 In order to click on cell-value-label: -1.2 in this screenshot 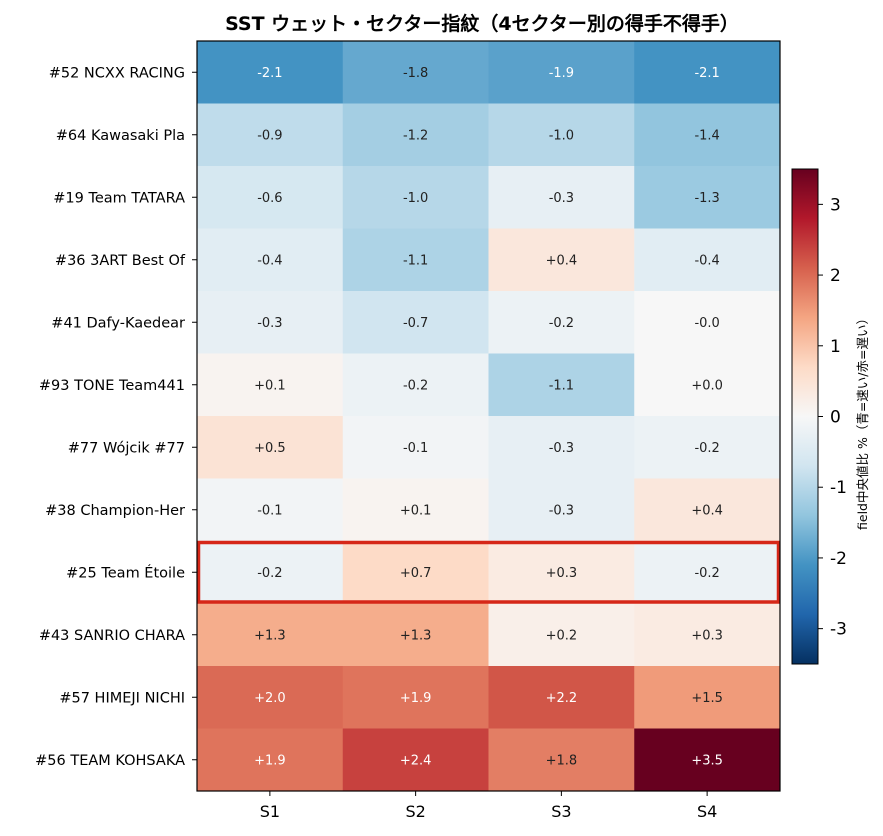, I will do `click(415, 135)`.